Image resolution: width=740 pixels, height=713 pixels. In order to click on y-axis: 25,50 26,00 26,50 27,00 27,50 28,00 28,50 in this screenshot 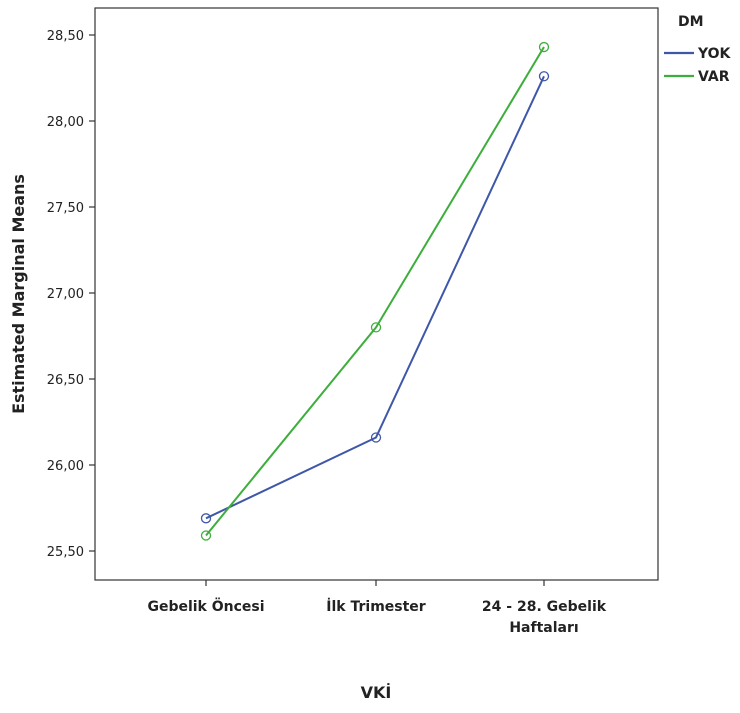, I will do `click(71, 294)`.